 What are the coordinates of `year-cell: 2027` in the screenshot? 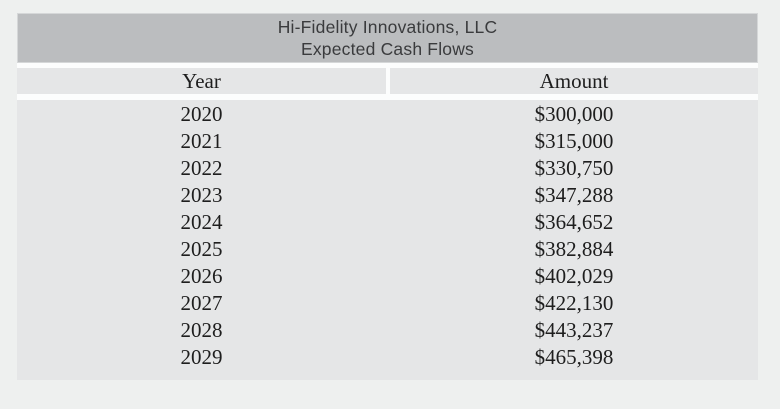 It's located at (201, 303).